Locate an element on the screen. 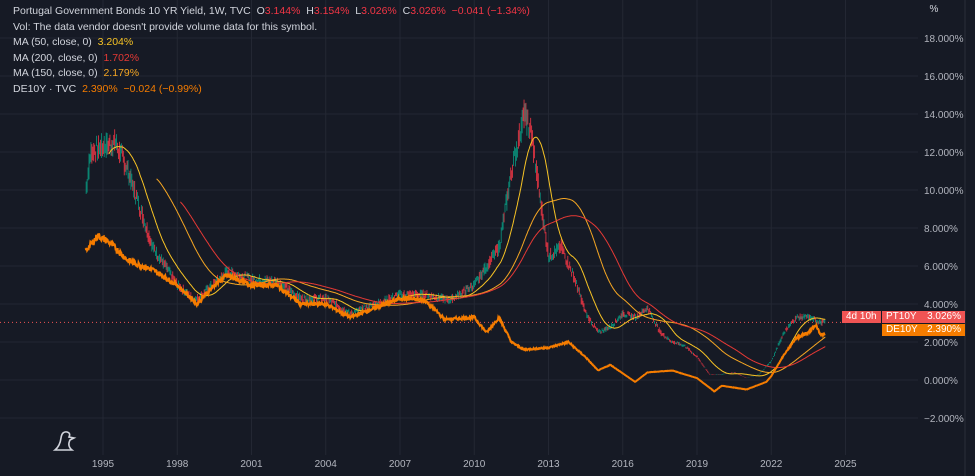 The height and width of the screenshot is (476, 975). y-tick-label: −2.000% is located at coordinates (944, 419).